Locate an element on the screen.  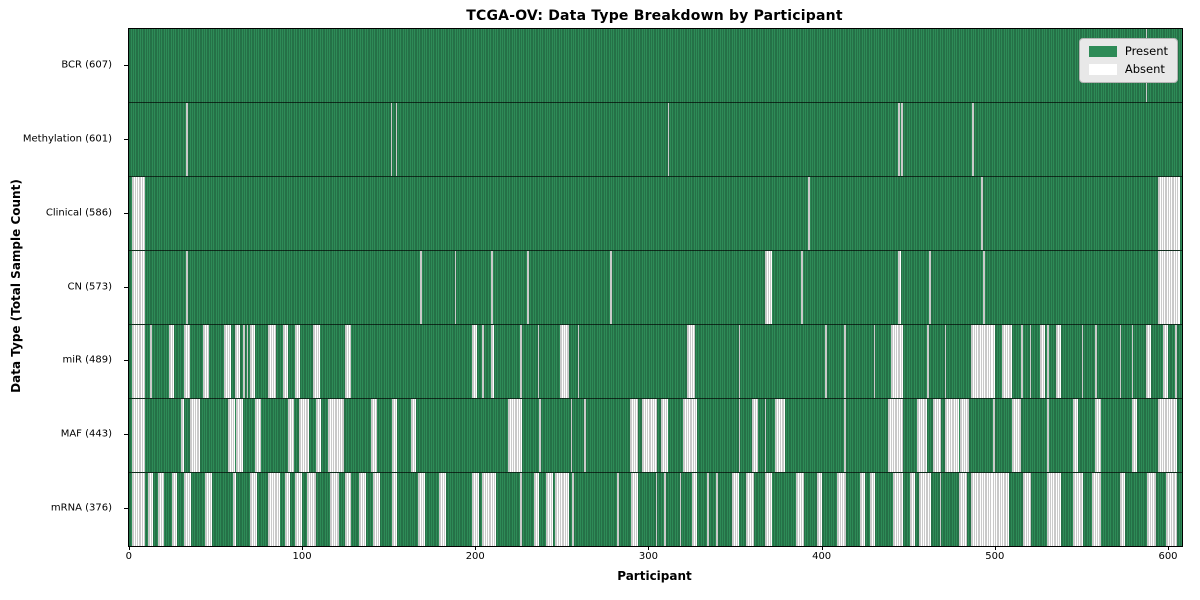
y-tick-label-Clinical: Clinical (586) is located at coordinates (78, 213).